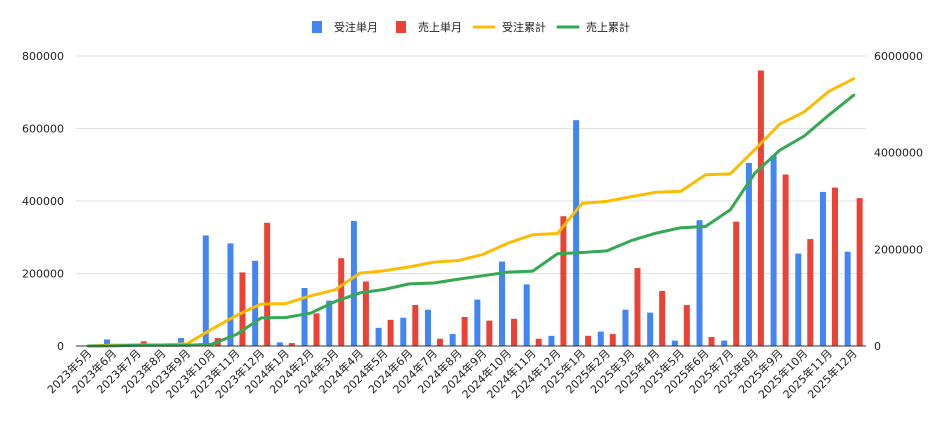  I want to click on y-right-tick-label: 2000000, so click(898, 249).